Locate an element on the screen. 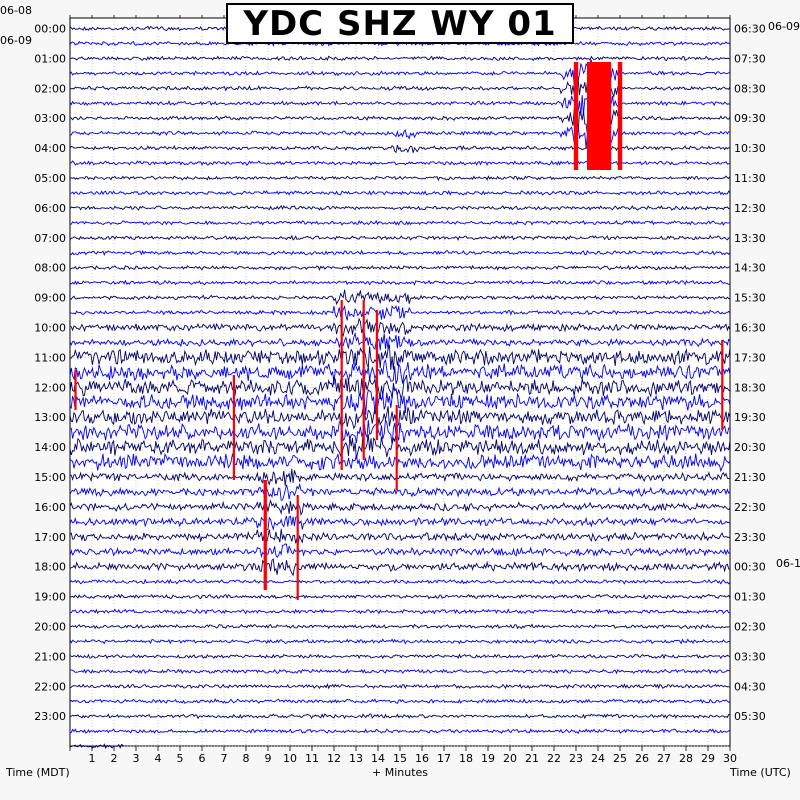  left-hour-label: 06:00 is located at coordinates (50, 208).